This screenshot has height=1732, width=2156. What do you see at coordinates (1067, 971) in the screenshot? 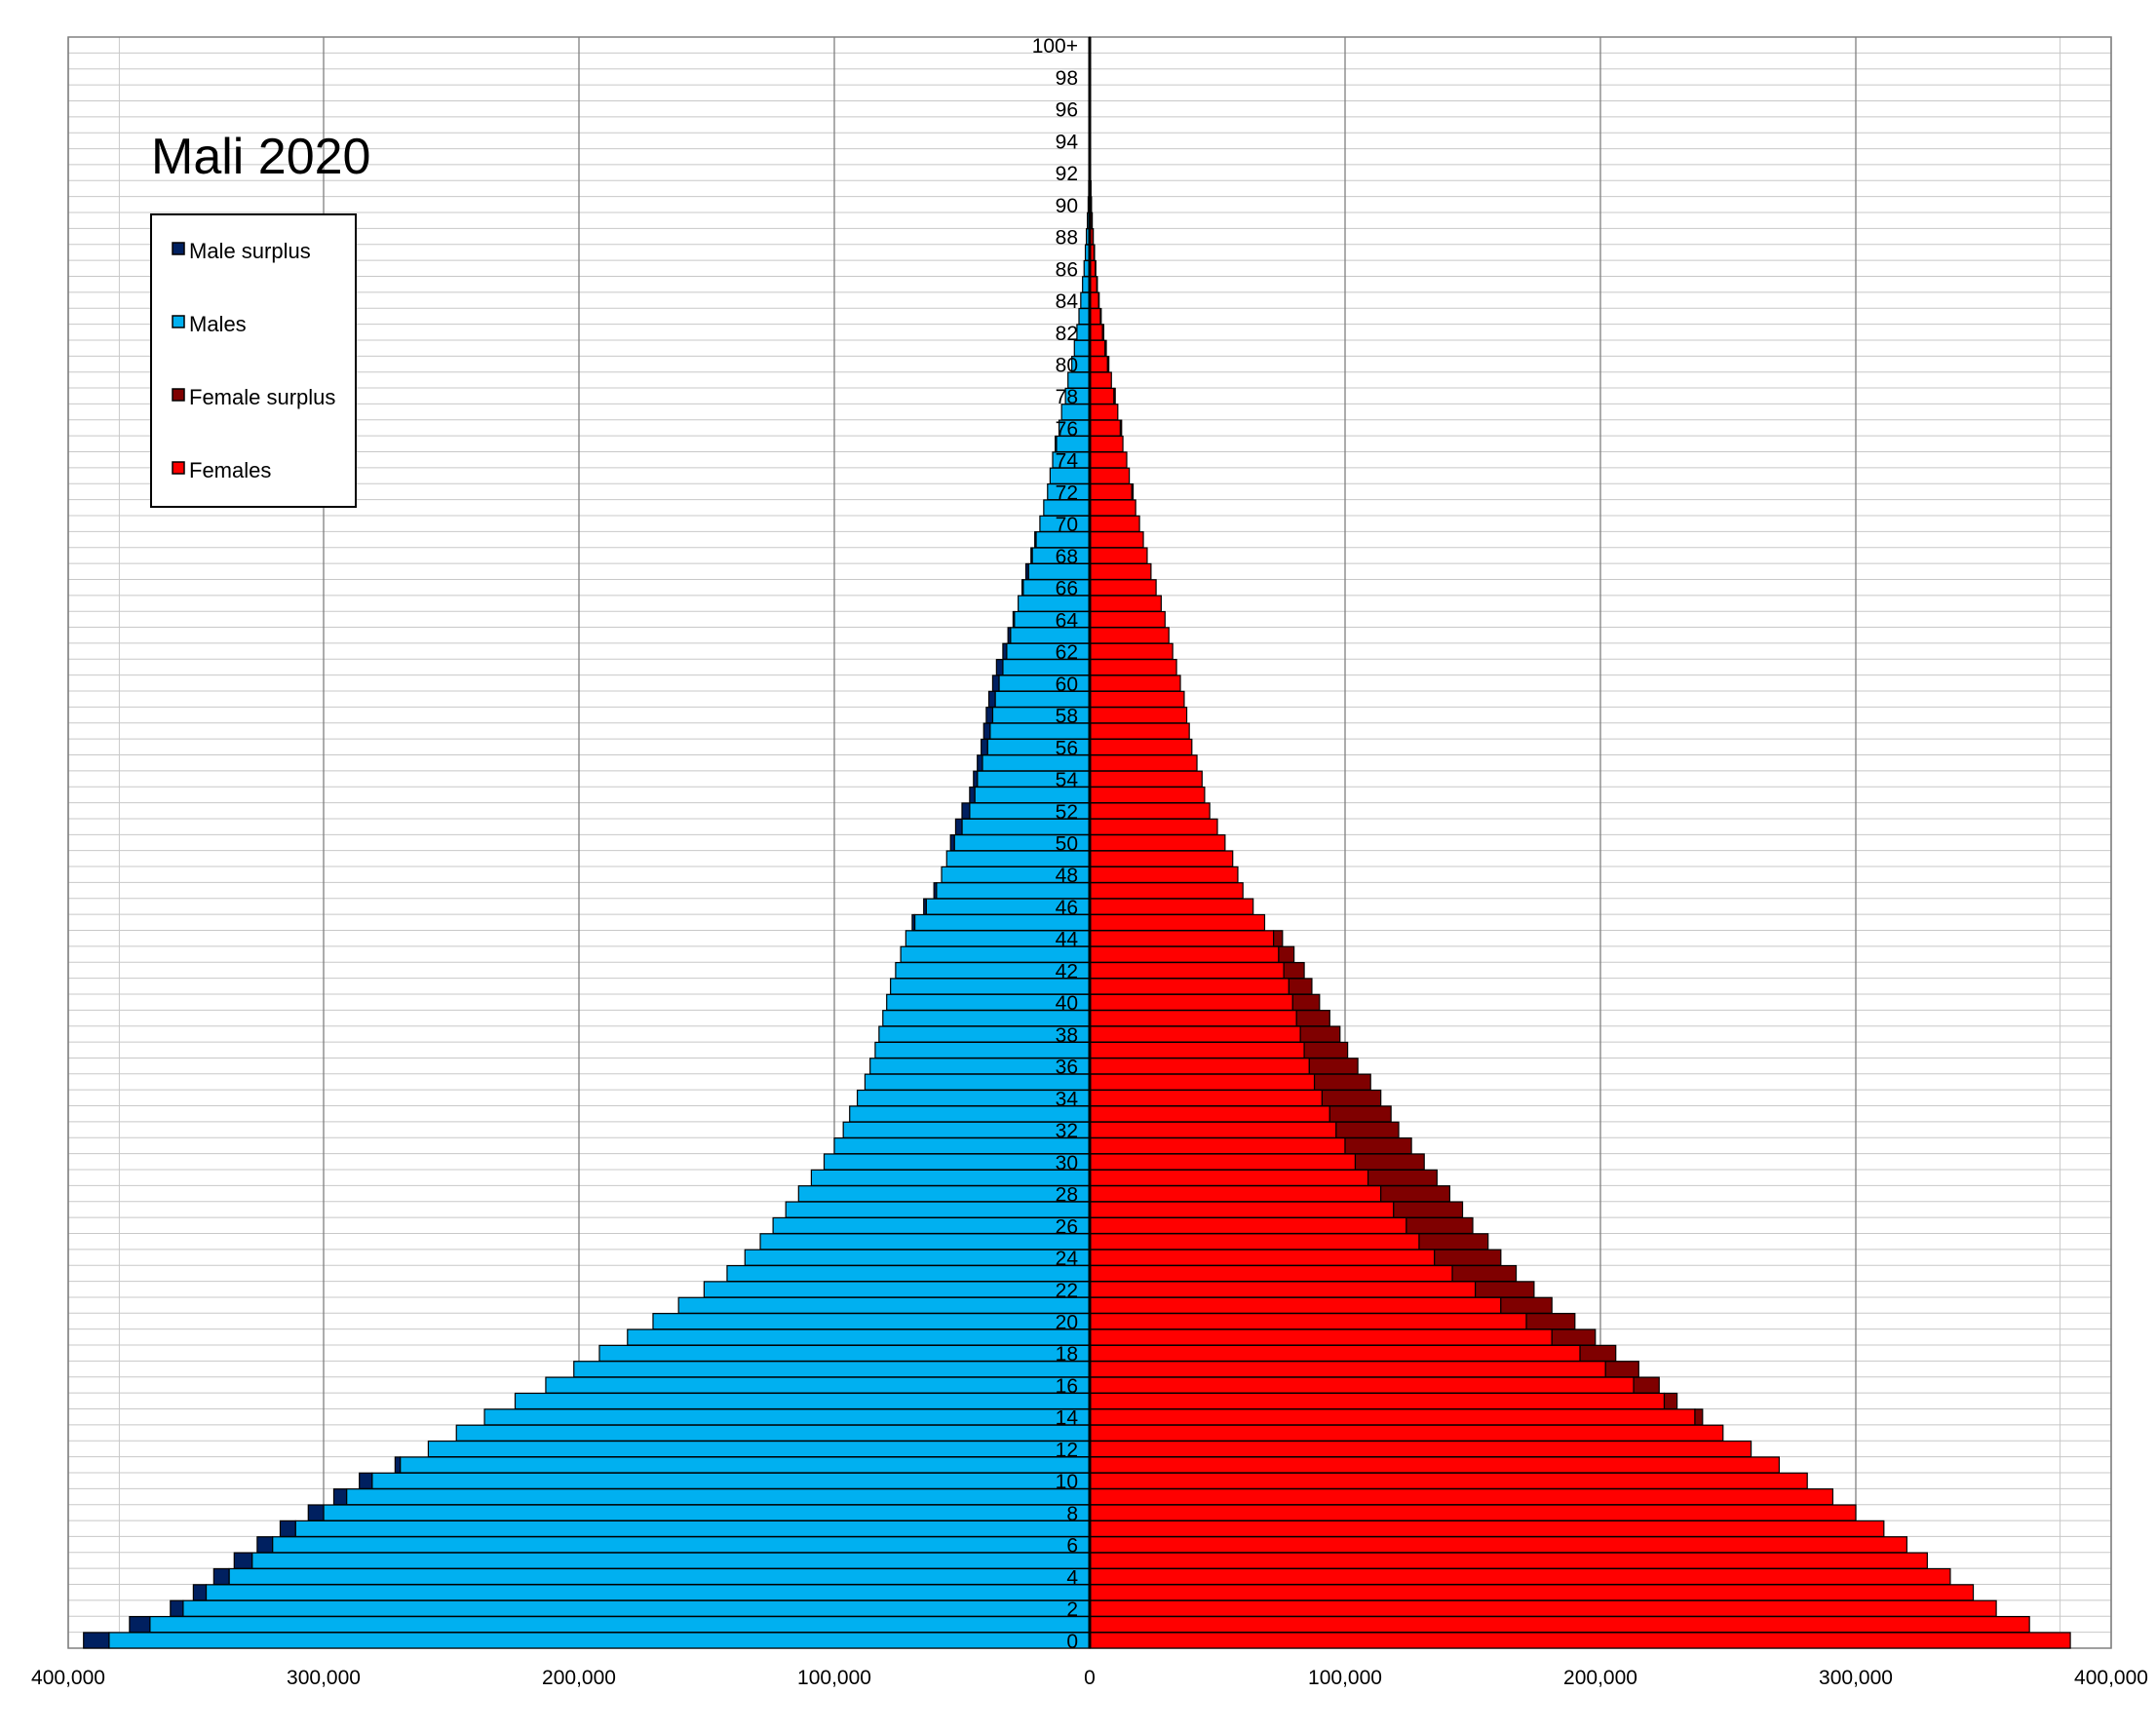
I see `age-label: 42` at bounding box center [1067, 971].